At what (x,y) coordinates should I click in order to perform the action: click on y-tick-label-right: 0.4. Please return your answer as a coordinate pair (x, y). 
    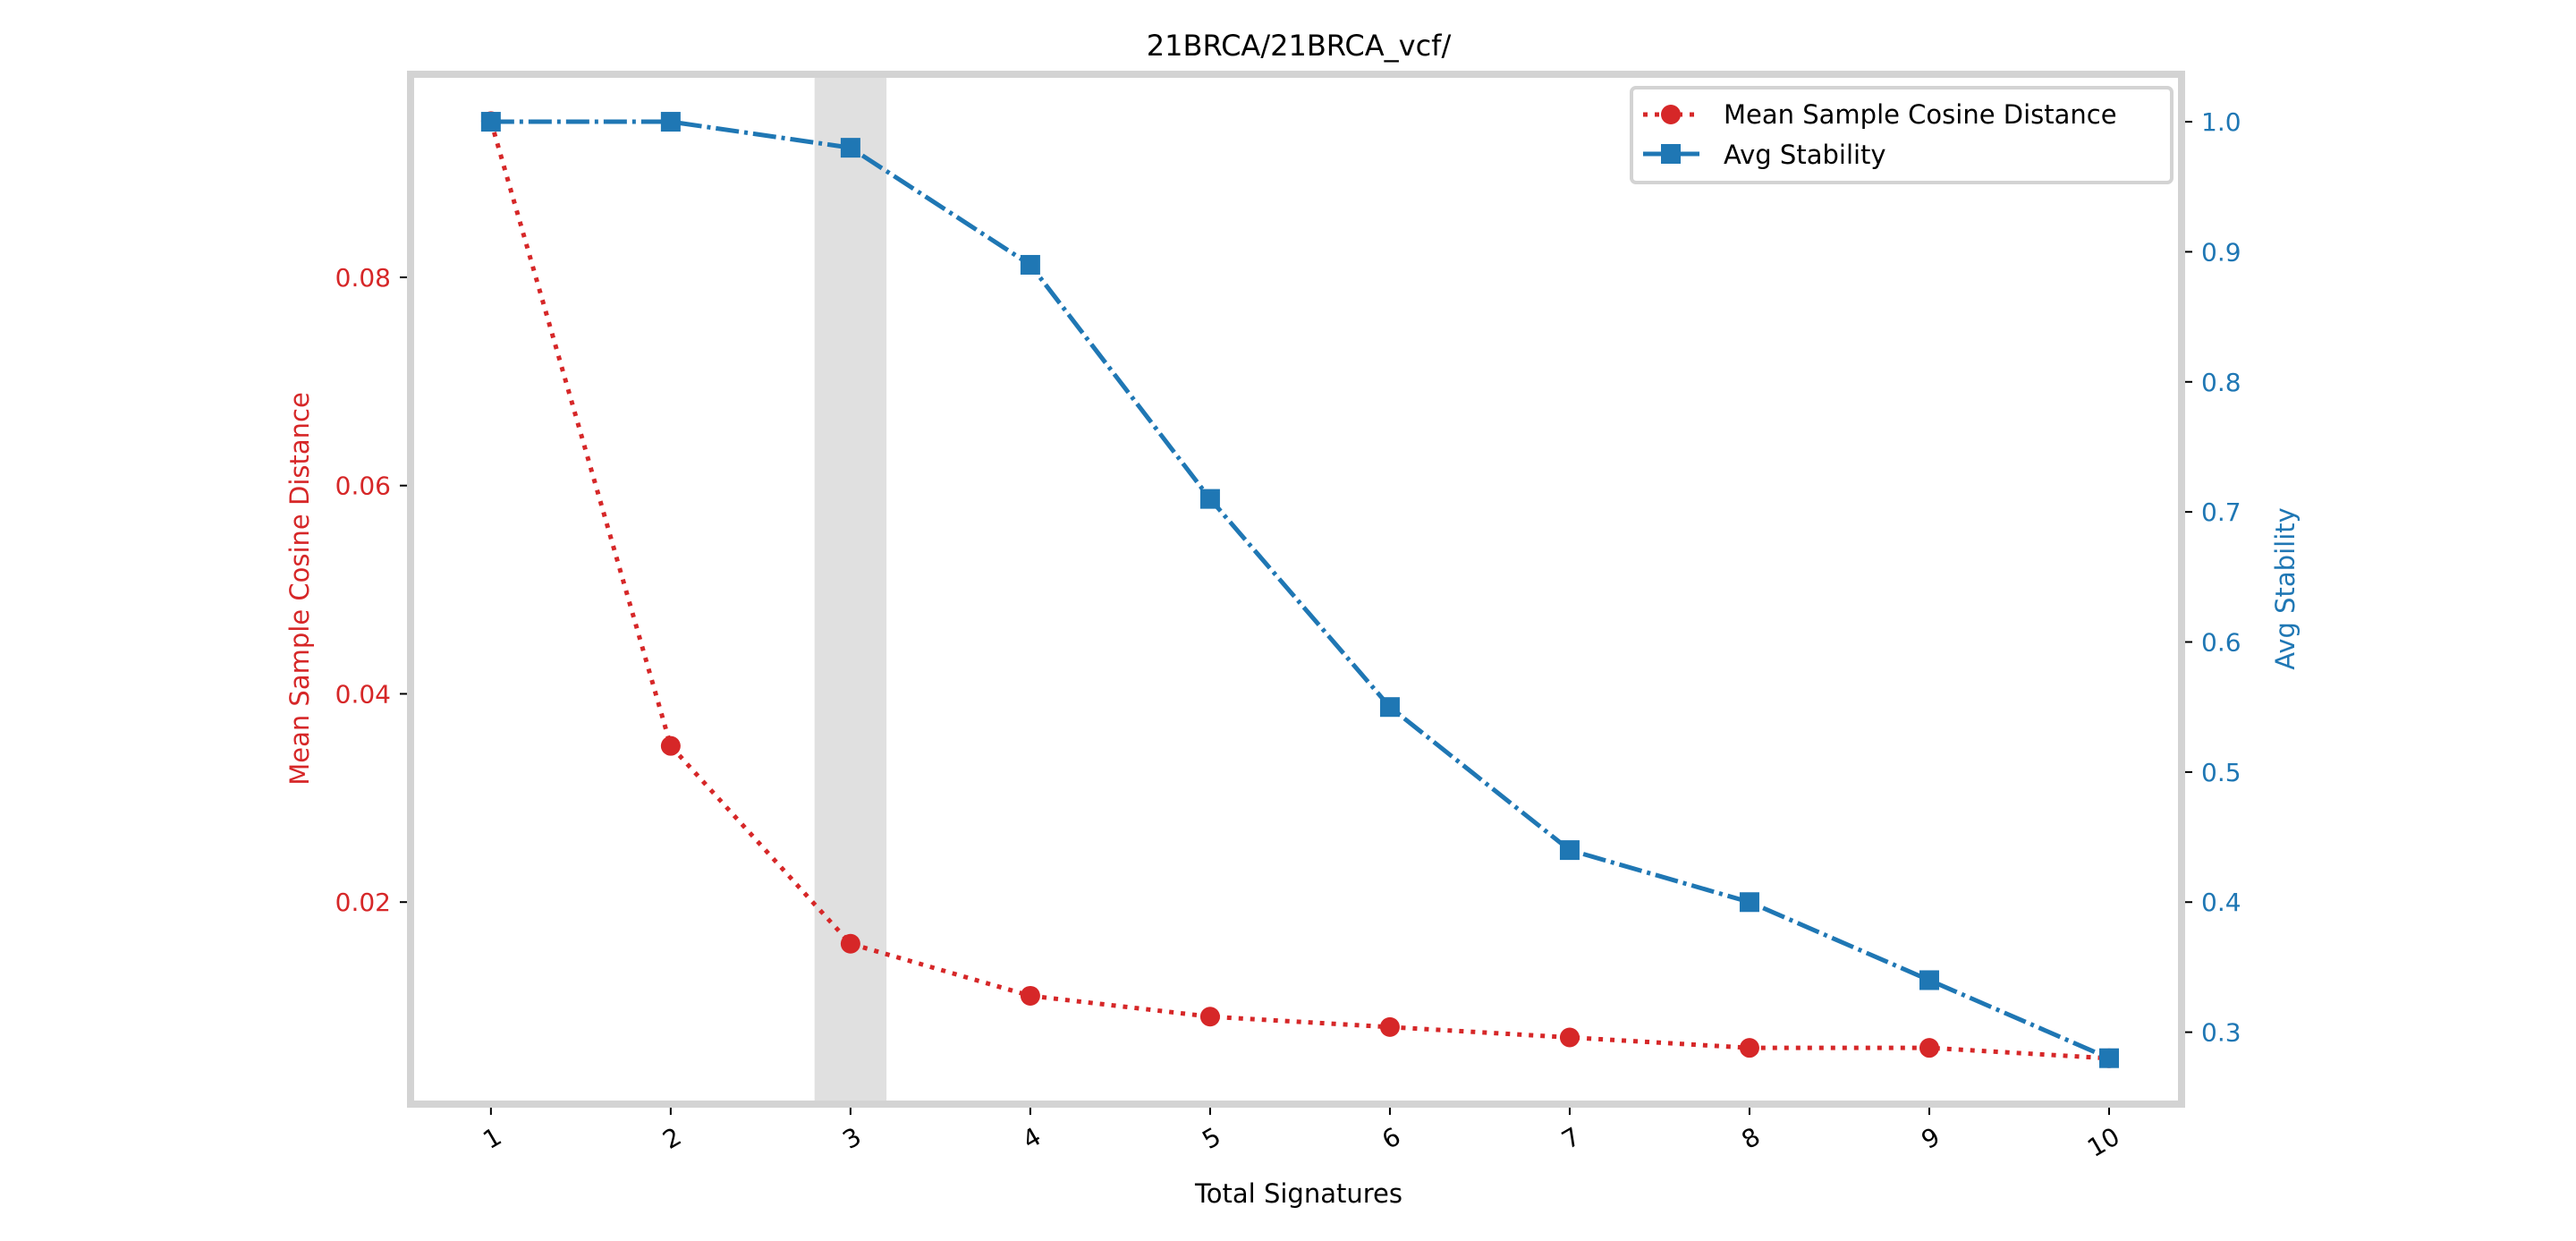
    Looking at the image, I should click on (2221, 903).